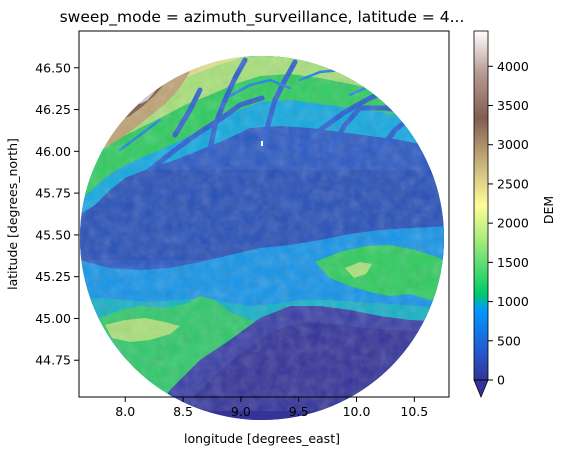 The height and width of the screenshot is (453, 566). I want to click on x-axis-ticks: 8.0 8.5 9.0 9.5 10.0 10.5, so click(271, 408).